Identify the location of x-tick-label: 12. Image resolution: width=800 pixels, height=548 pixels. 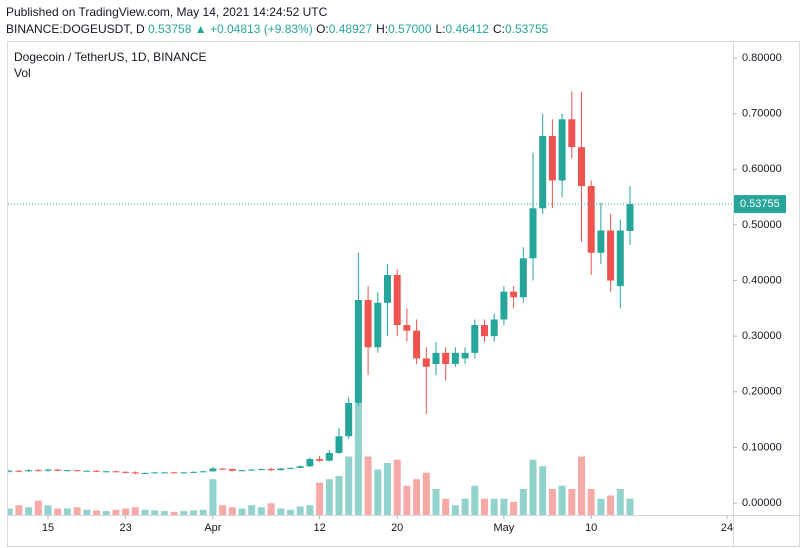
(319, 528).